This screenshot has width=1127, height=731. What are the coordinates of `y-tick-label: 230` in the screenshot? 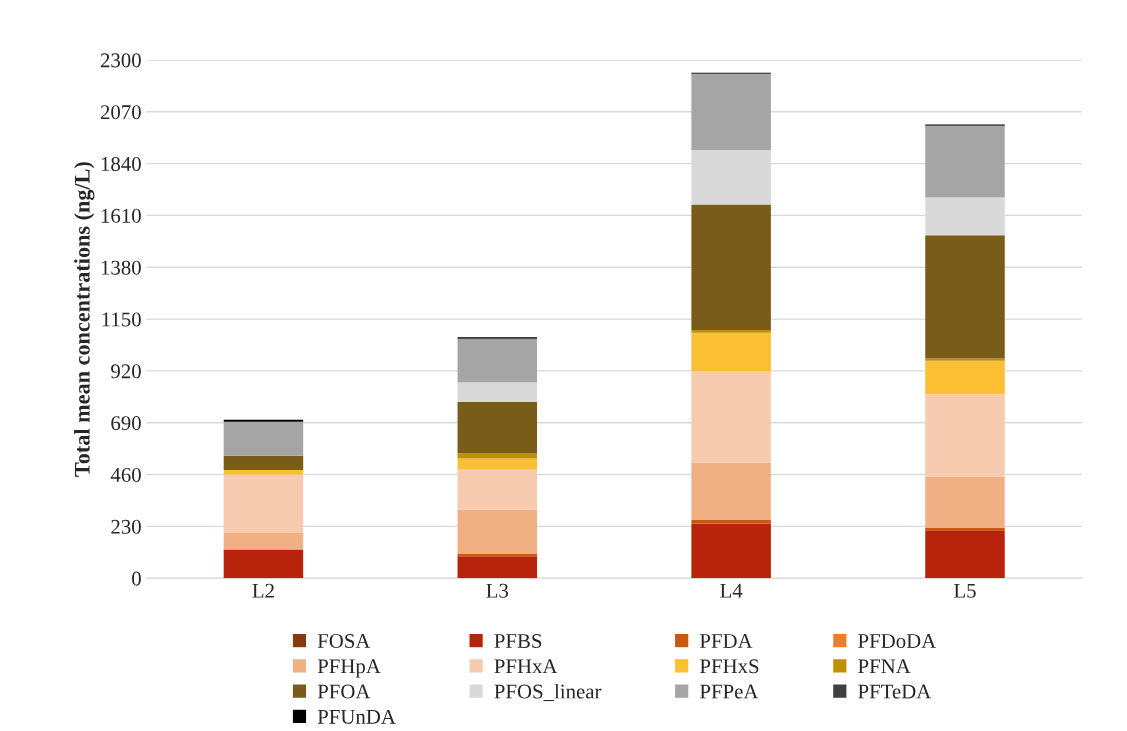 It's located at (126, 526).